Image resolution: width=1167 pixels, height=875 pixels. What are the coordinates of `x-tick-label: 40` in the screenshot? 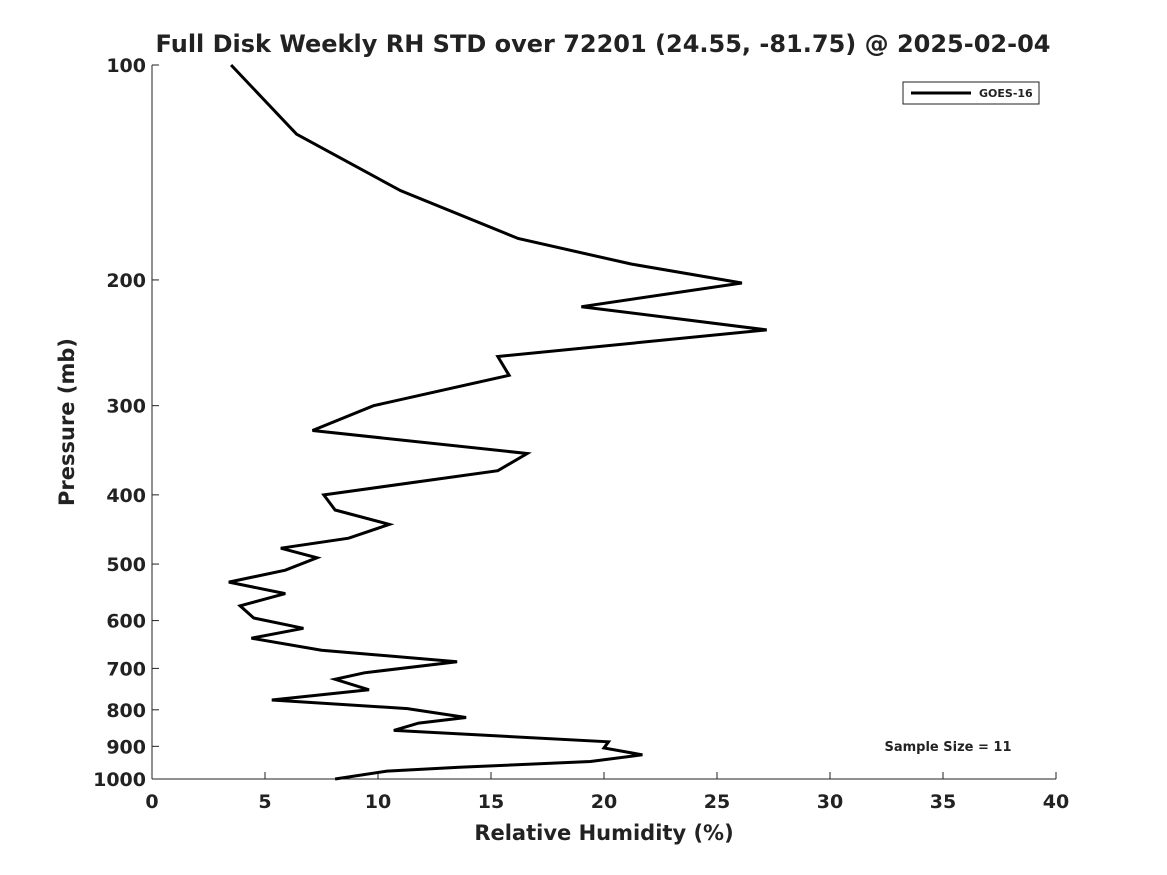 It's located at (1056, 802).